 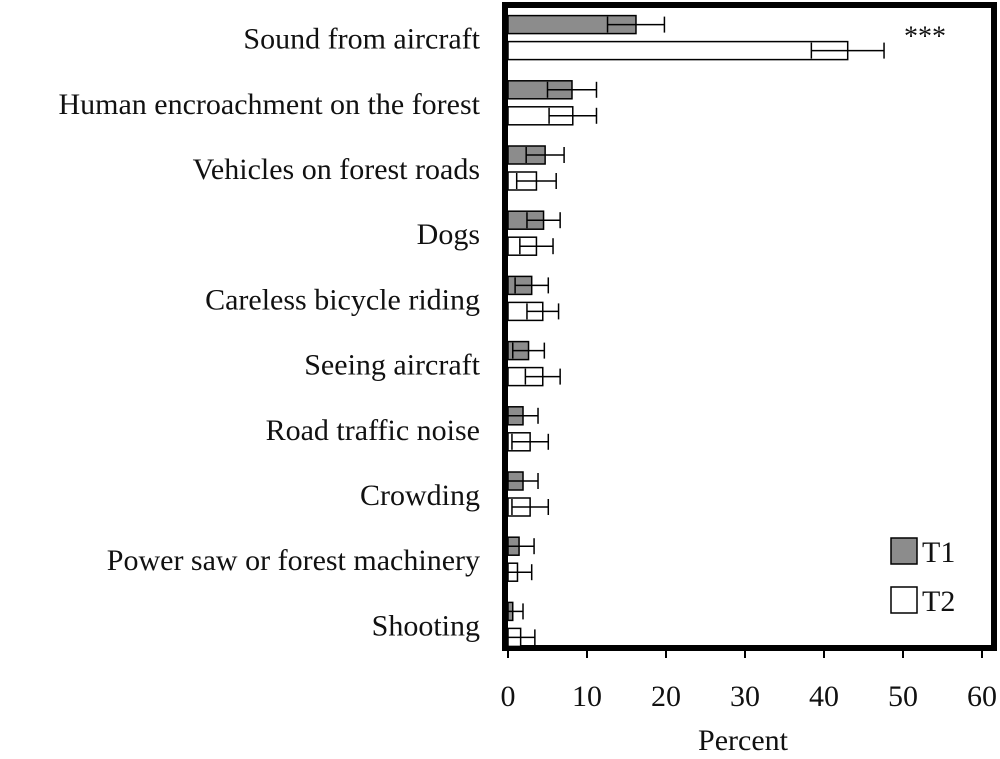 I want to click on x-axis-title: Percent, so click(x=743, y=739).